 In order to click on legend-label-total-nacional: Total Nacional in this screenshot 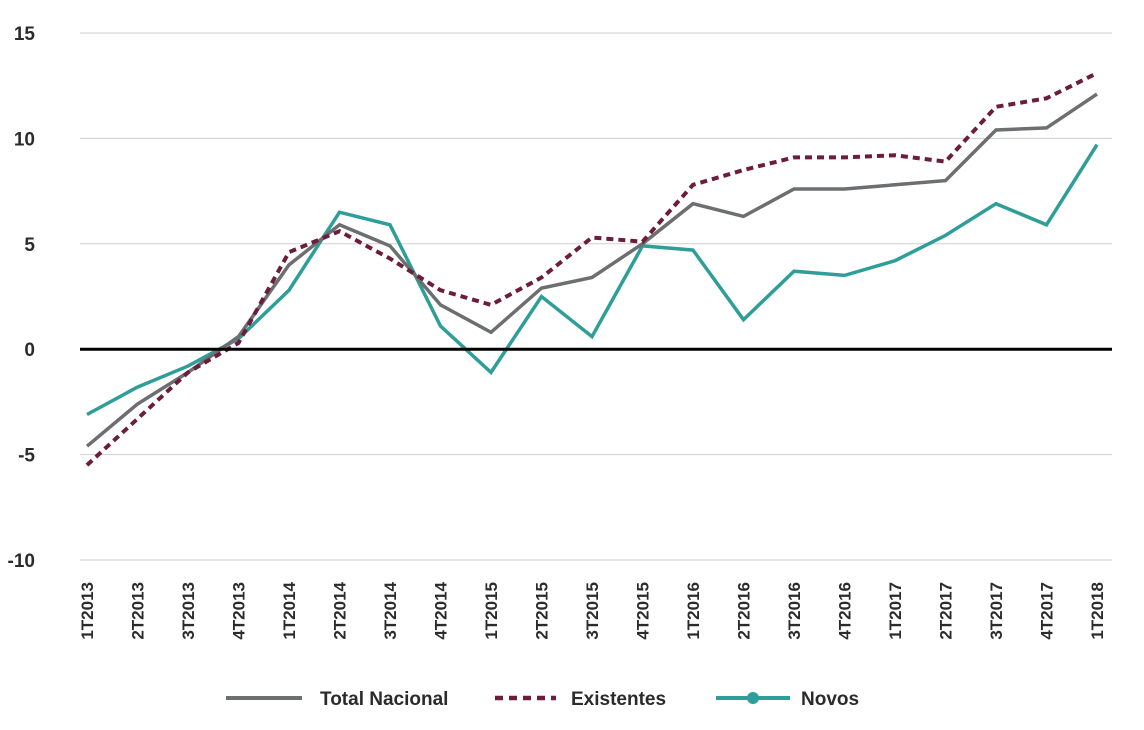, I will do `click(384, 699)`.